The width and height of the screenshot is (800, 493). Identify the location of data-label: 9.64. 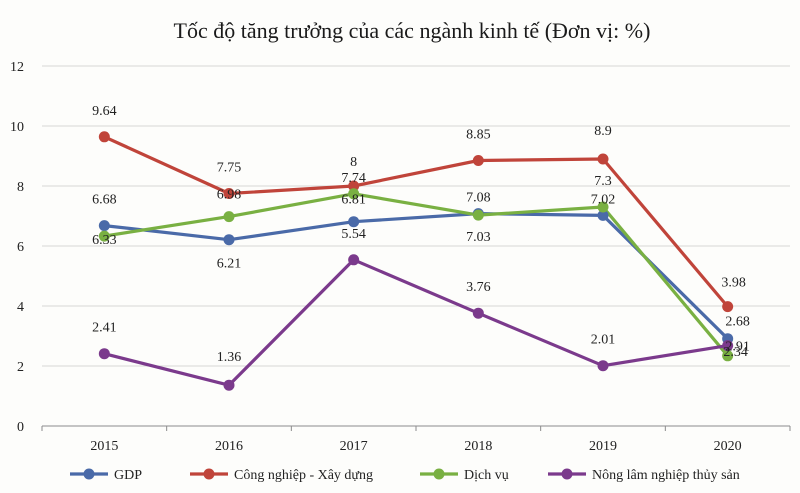
(104, 111).